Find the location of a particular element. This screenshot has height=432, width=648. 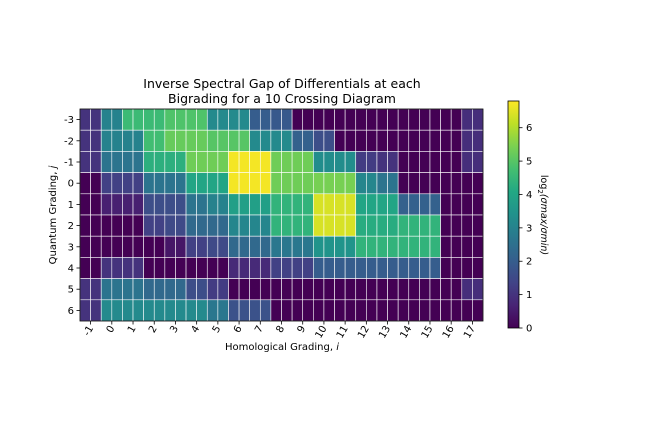

x-tick-label: 12 is located at coordinates (364, 332).